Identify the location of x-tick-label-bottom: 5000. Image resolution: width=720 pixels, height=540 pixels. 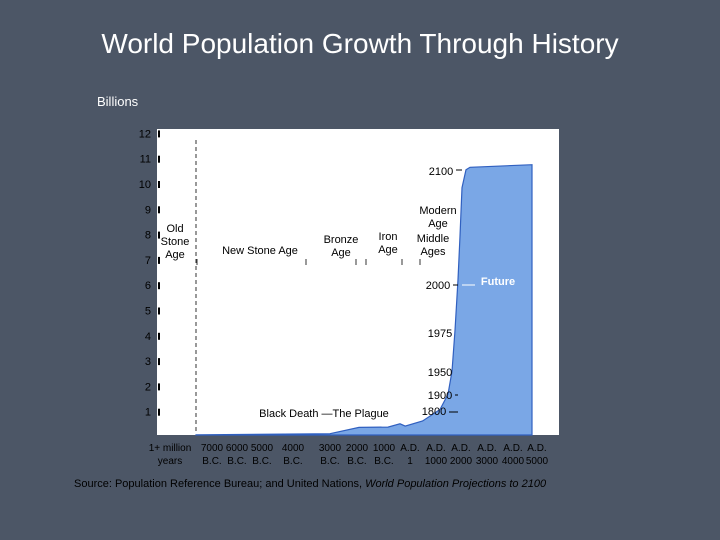
(537, 461).